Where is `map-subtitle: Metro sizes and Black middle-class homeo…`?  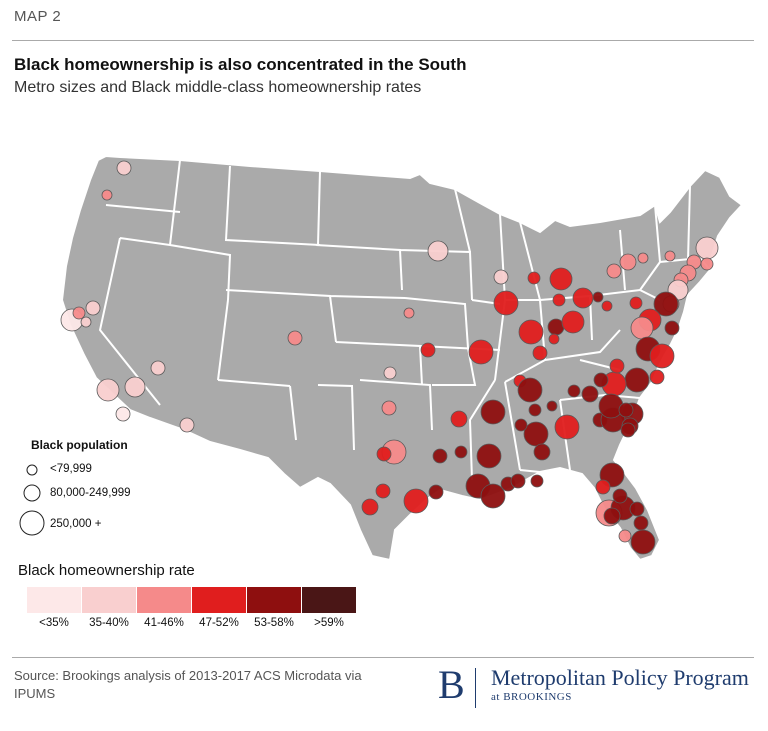 map-subtitle: Metro sizes and Black middle-class homeo… is located at coordinates (218, 87).